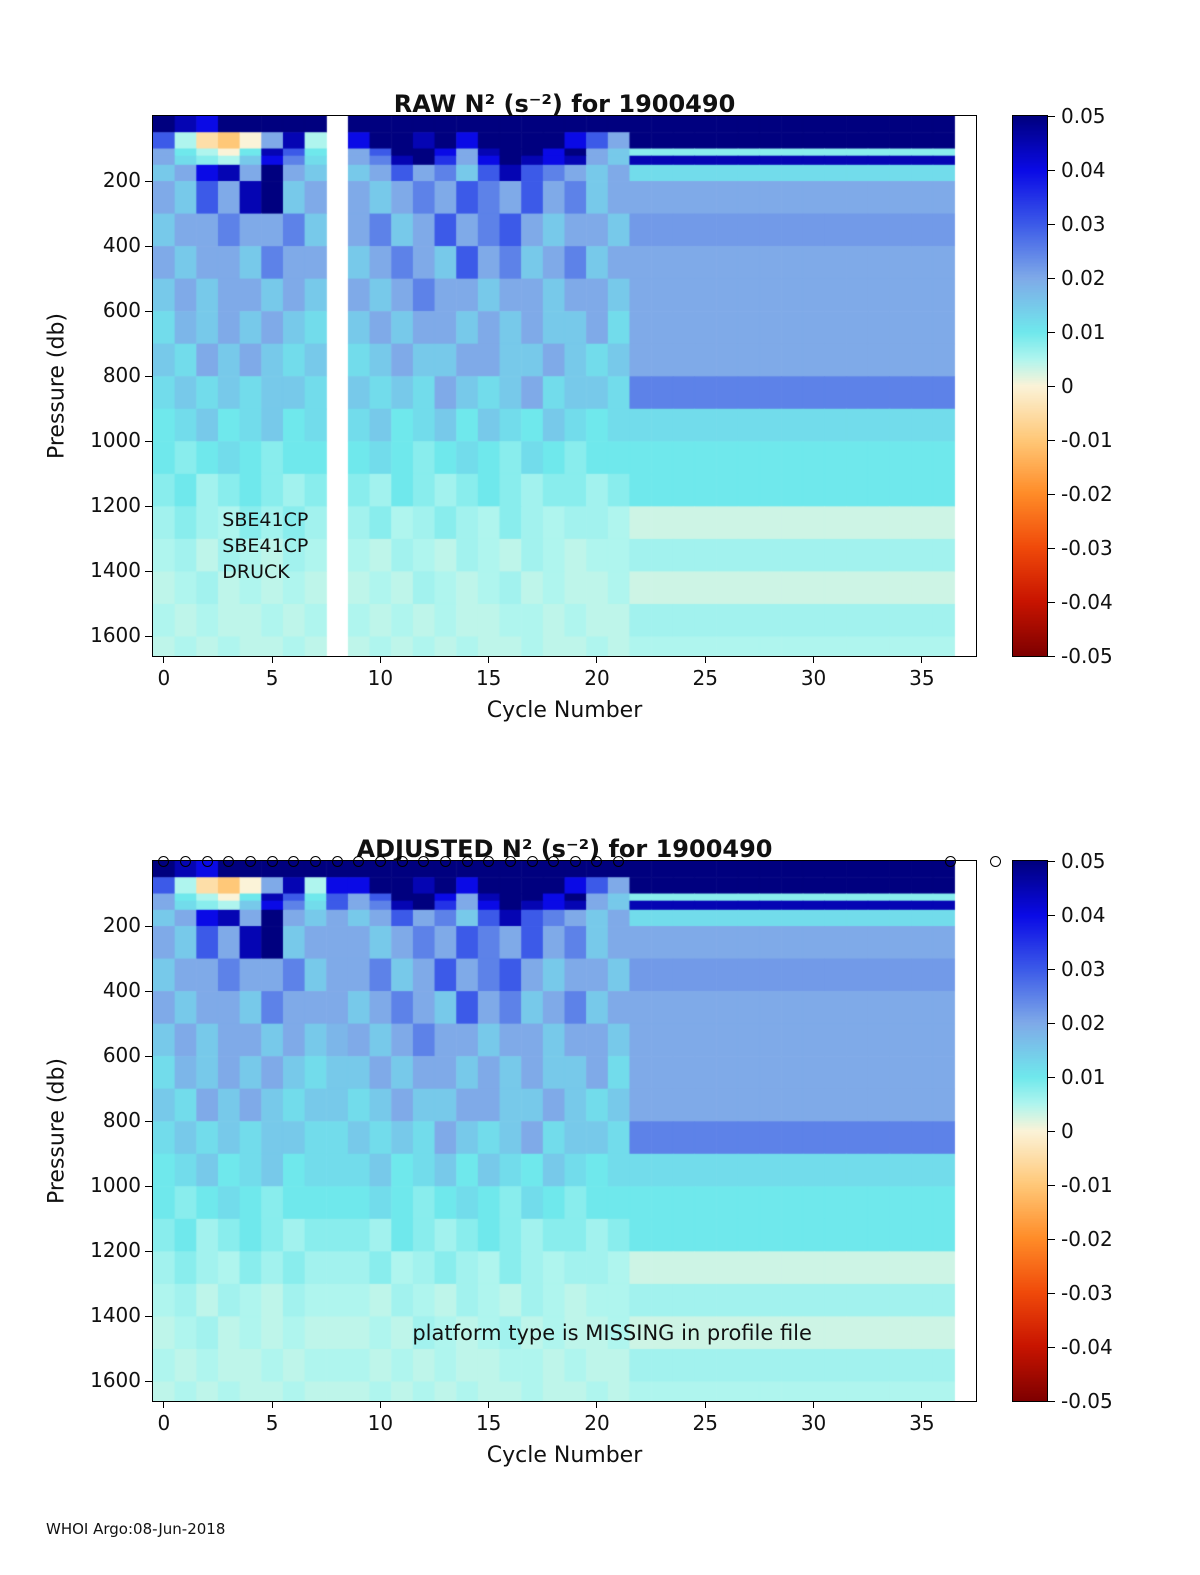  I want to click on x-tick-label: 20, so click(597, 1423).